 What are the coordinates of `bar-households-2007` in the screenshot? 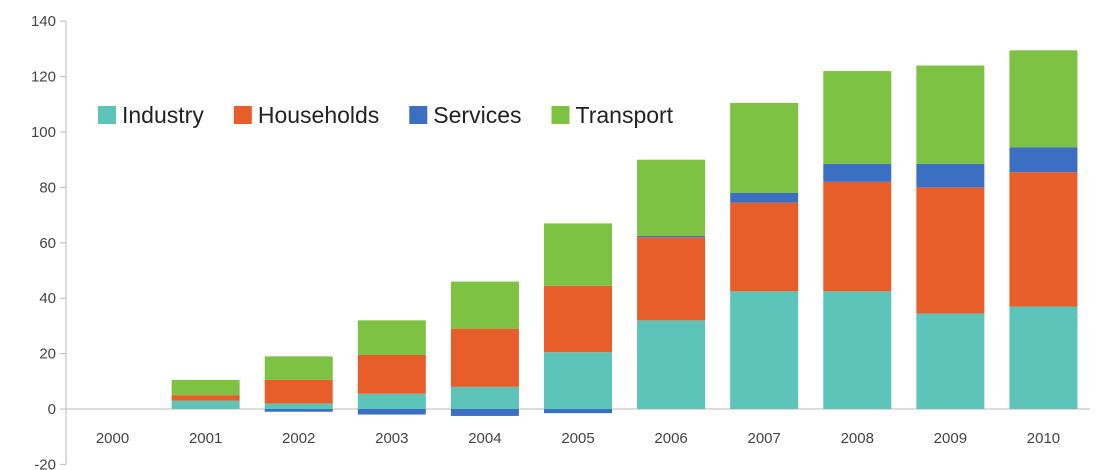 It's located at (764, 247).